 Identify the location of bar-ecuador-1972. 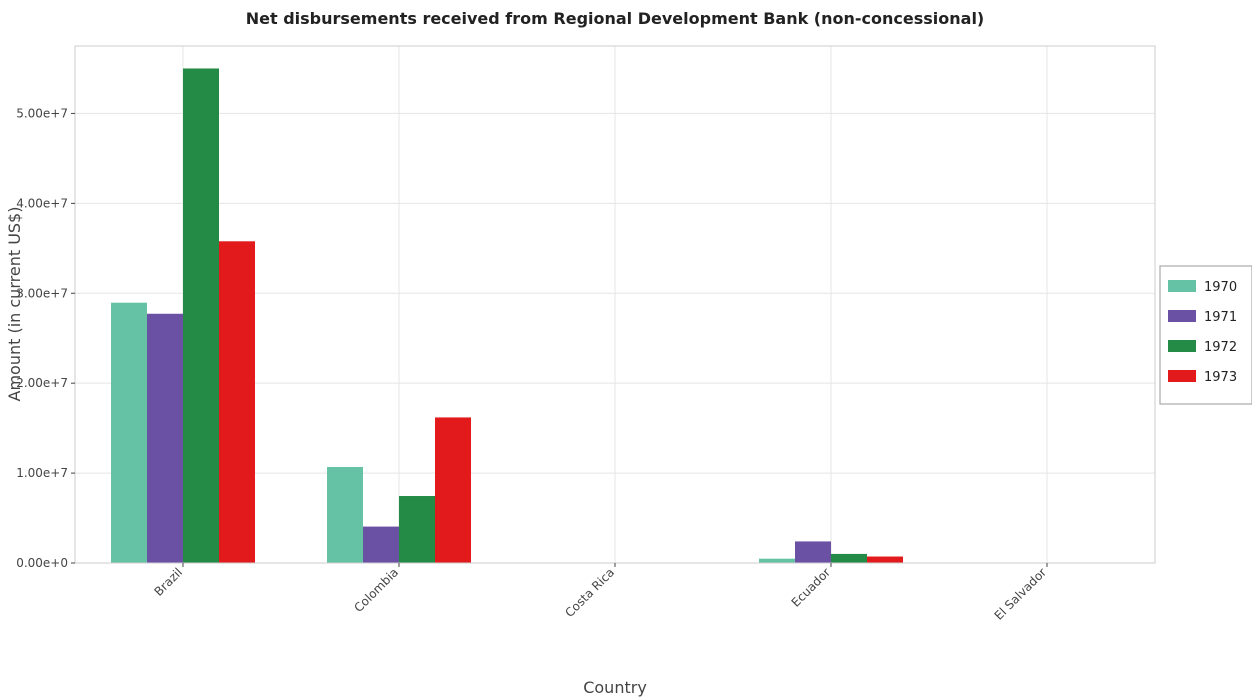
(849, 558).